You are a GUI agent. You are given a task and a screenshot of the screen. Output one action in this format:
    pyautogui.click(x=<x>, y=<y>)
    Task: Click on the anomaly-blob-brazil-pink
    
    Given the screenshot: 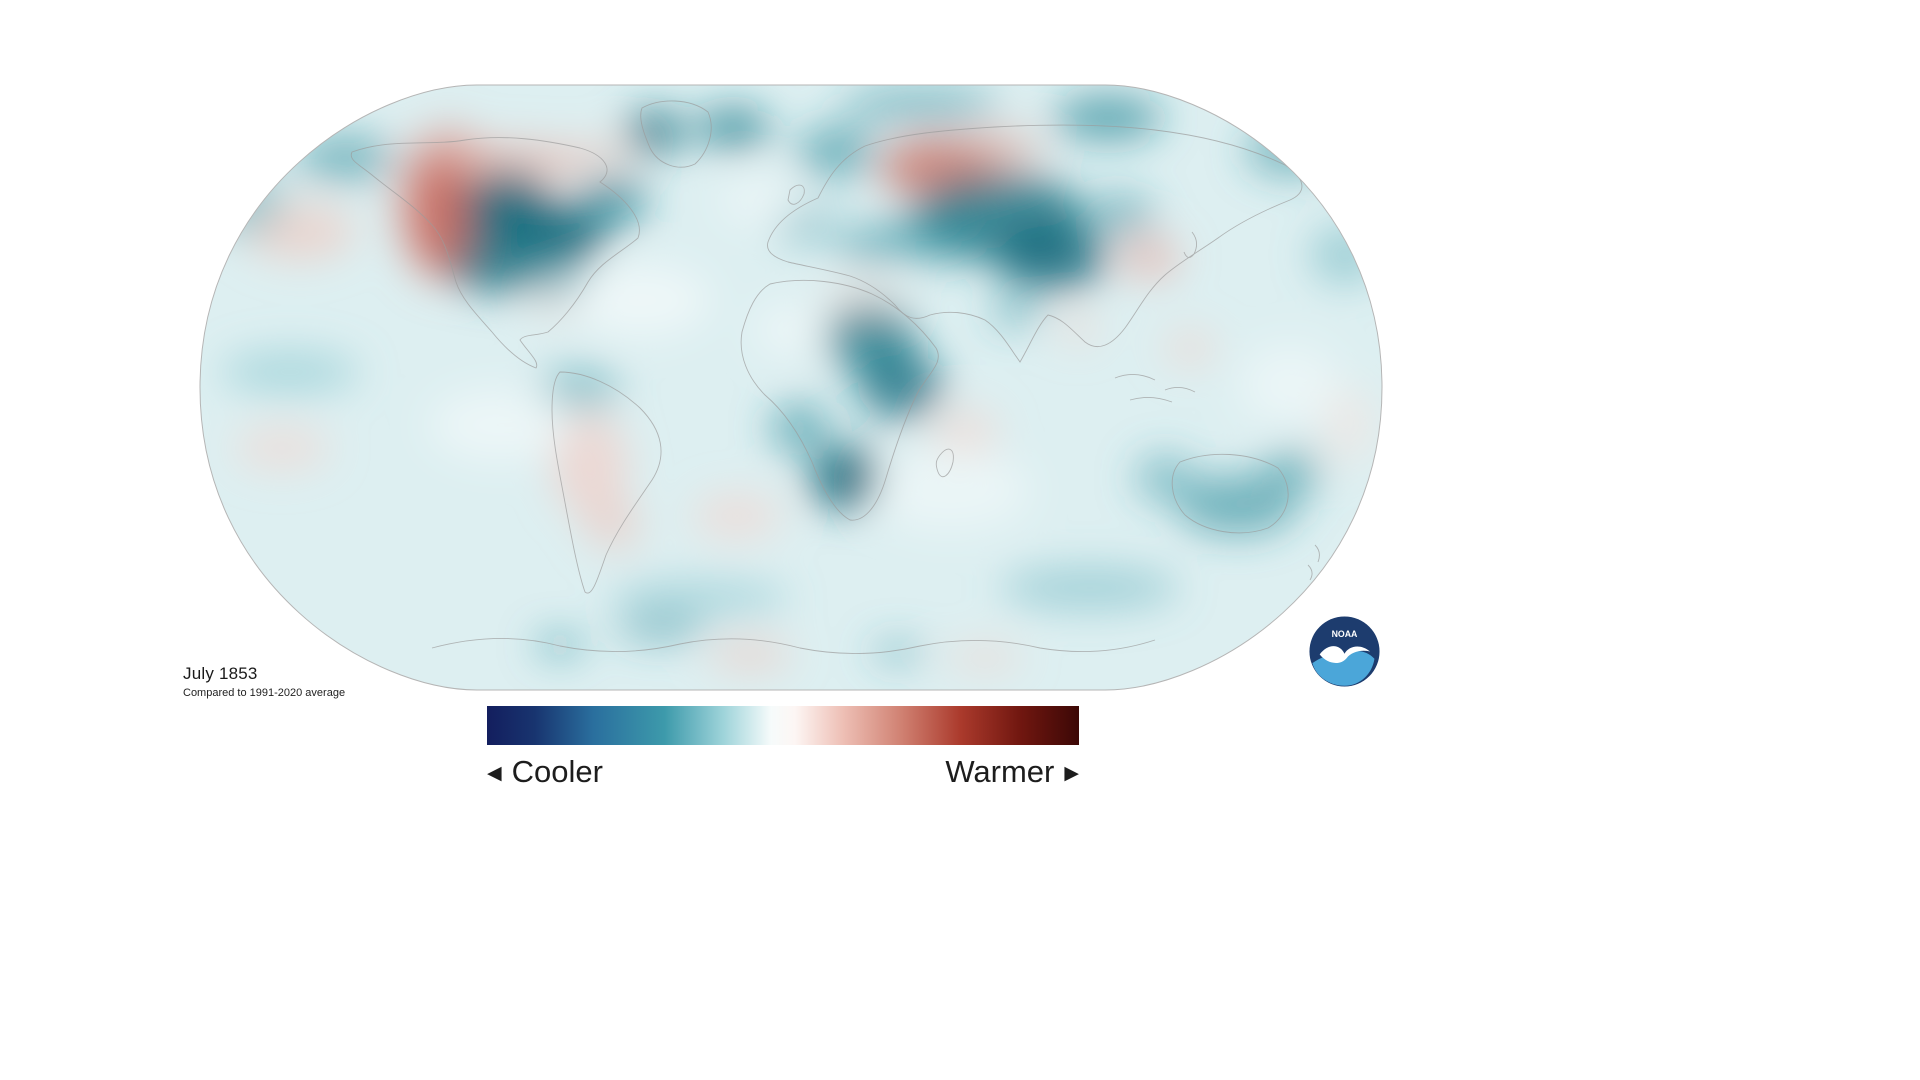 What is the action you would take?
    pyautogui.click(x=590, y=465)
    